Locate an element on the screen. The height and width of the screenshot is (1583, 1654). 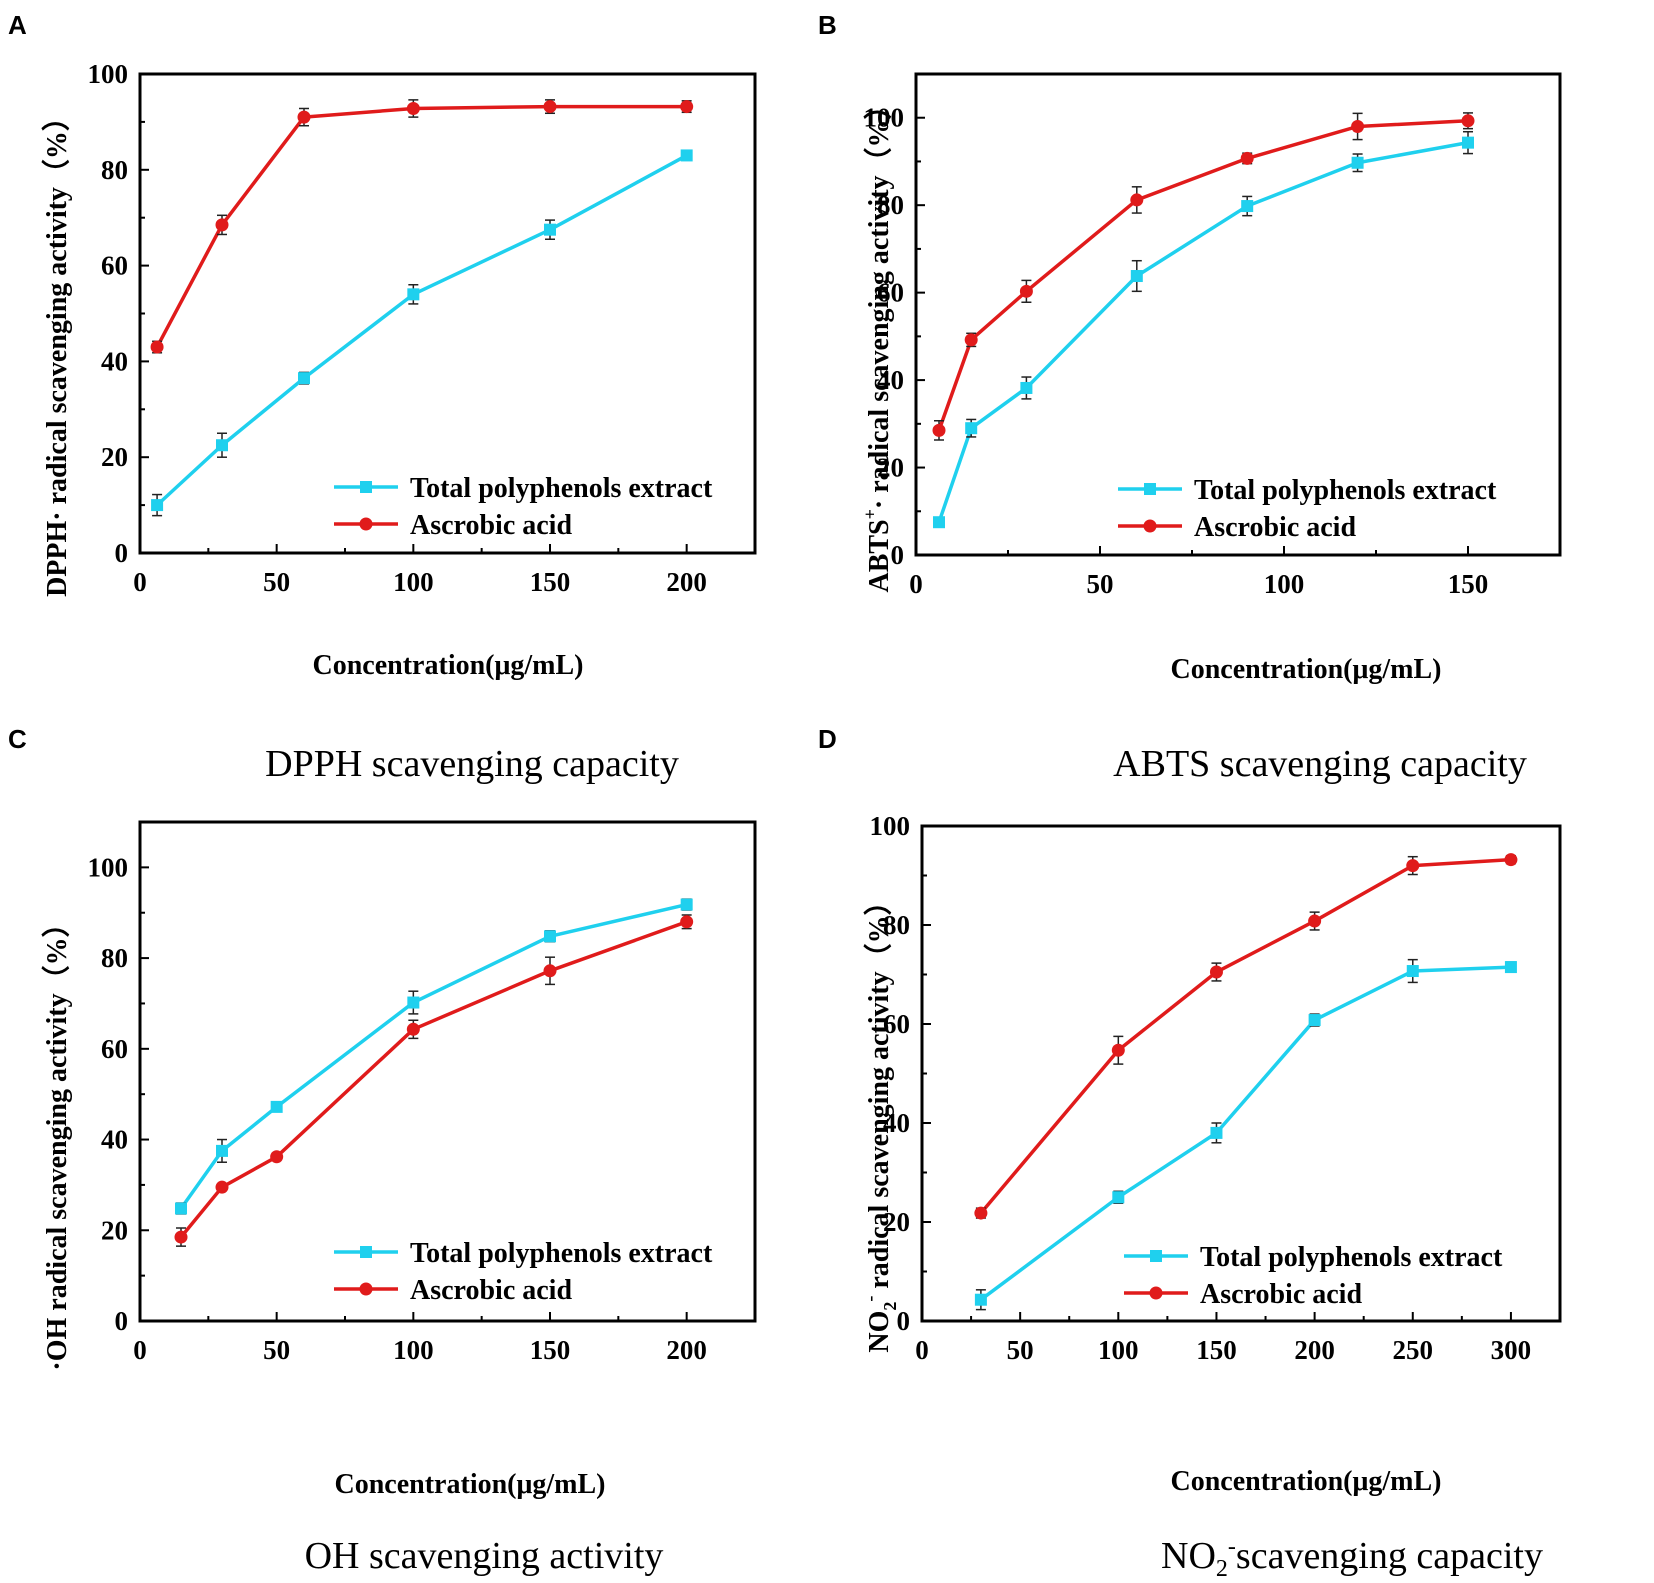
caption-d-sub: 2 is located at coordinates (1222, 1569).